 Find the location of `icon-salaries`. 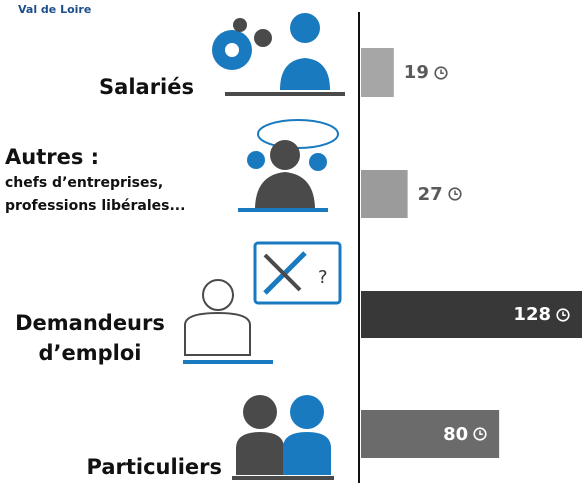

icon-salaries is located at coordinates (278, 54).